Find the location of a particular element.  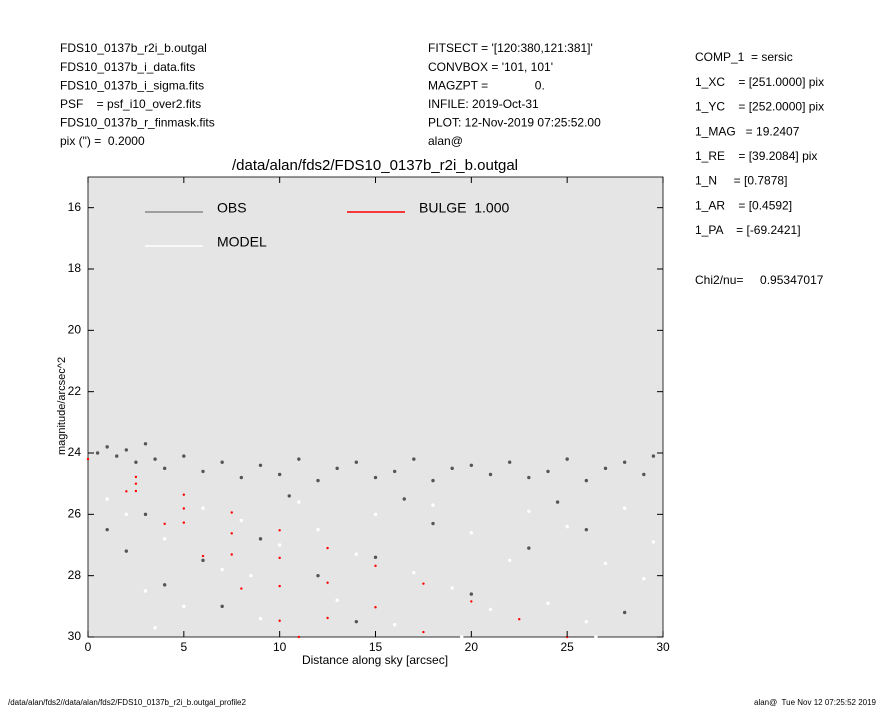

y-tick-label: 16 is located at coordinates (75, 207).